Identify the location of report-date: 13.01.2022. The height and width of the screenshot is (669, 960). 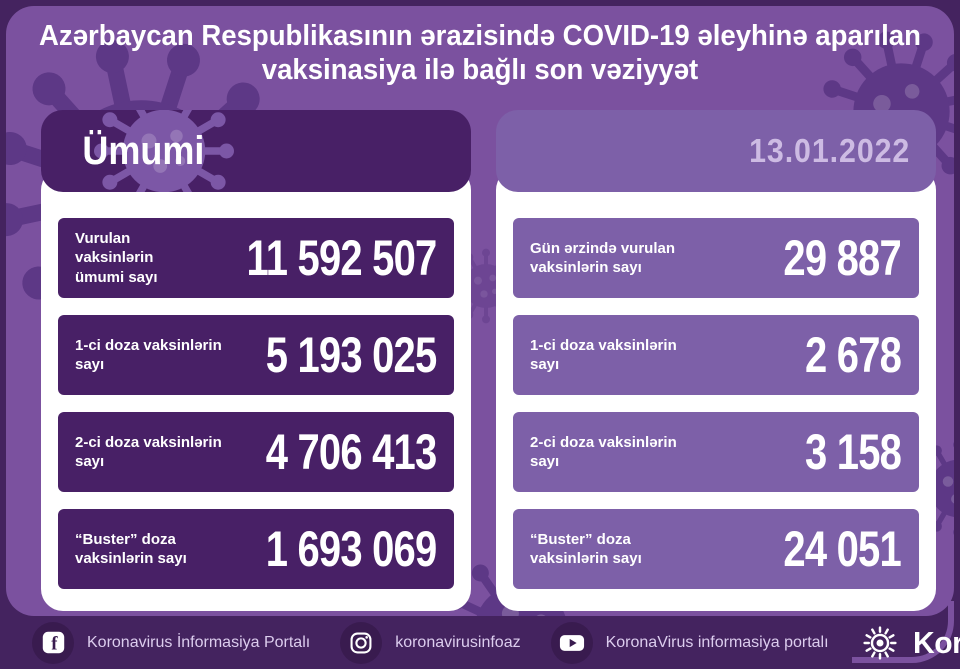
(830, 150).